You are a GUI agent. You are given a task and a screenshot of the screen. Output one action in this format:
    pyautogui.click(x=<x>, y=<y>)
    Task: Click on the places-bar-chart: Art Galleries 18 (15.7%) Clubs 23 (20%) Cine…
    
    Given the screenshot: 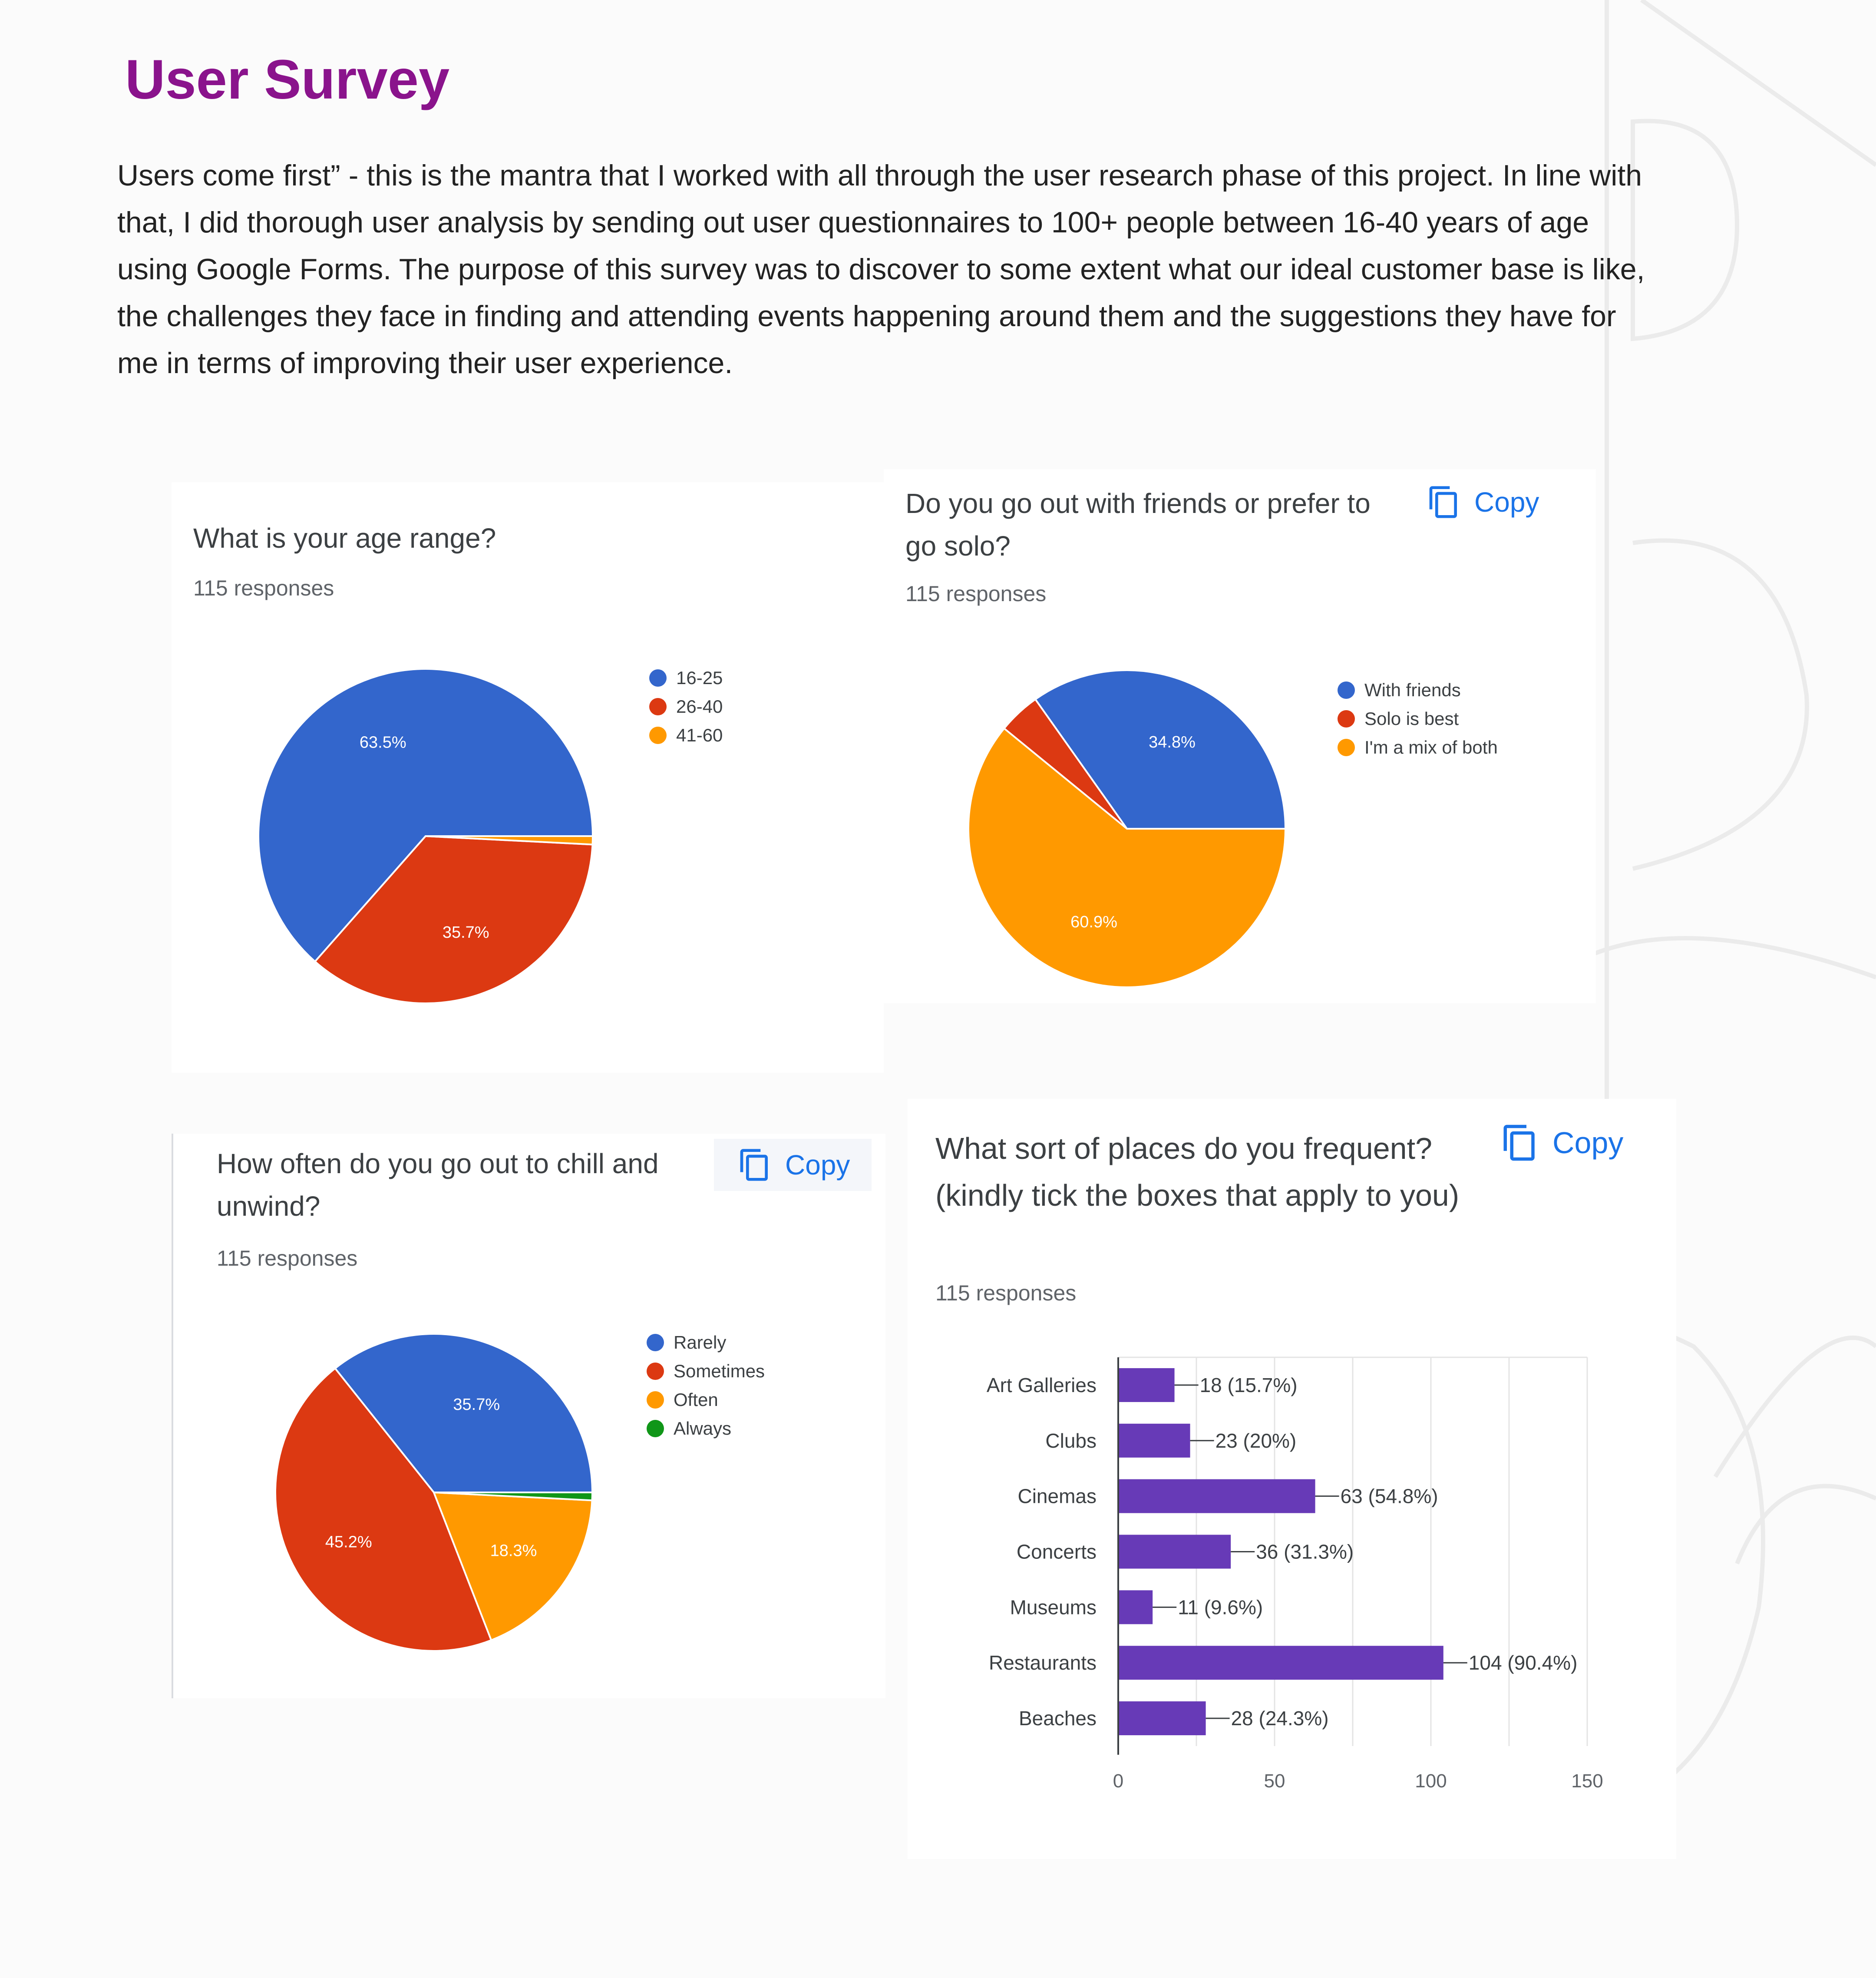 What is the action you would take?
    pyautogui.click(x=1295, y=1574)
    